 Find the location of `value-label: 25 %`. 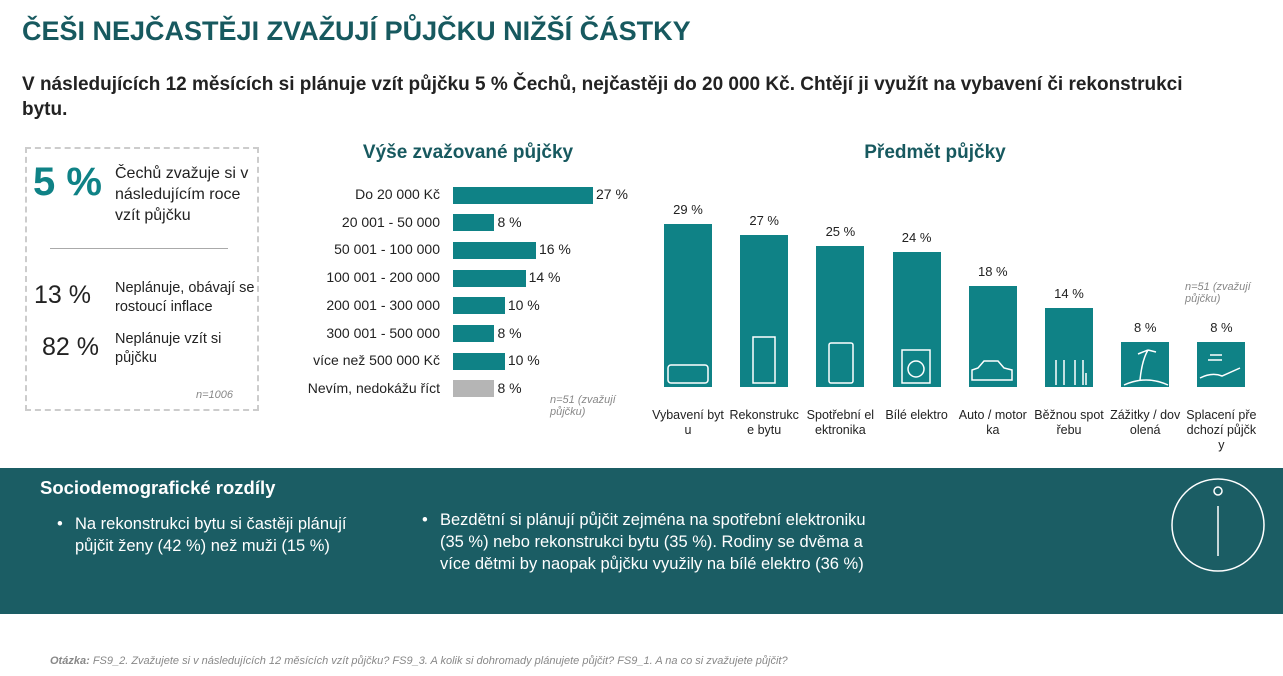

value-label: 25 % is located at coordinates (840, 232).